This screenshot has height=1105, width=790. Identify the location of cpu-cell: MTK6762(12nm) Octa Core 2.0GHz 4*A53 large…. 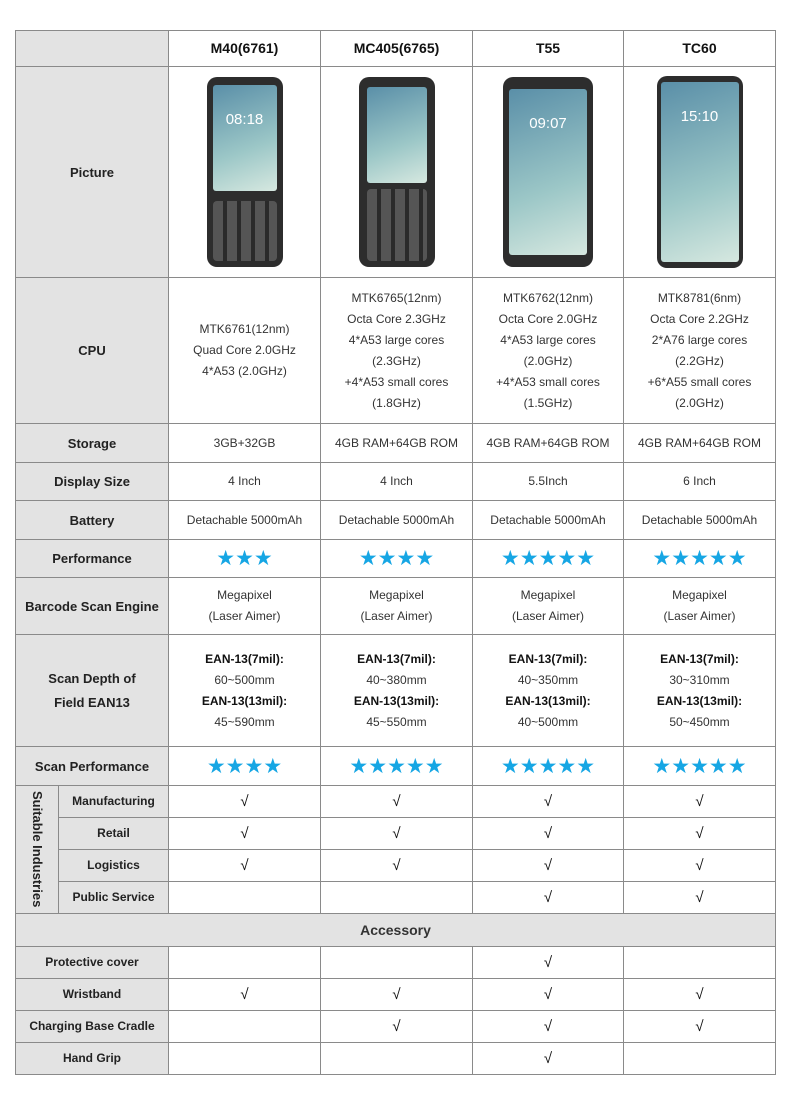
(548, 350).